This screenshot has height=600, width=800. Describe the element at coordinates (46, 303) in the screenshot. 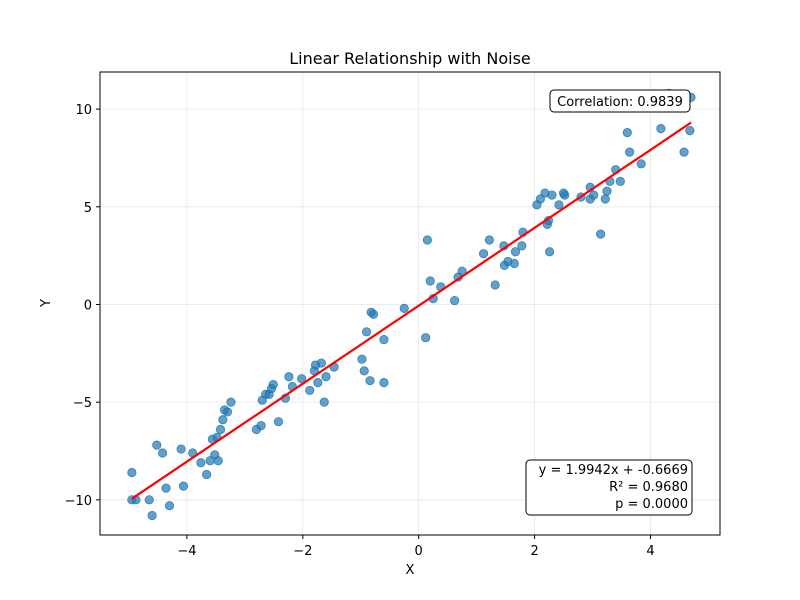

I see `y-axis-title: Y` at that location.